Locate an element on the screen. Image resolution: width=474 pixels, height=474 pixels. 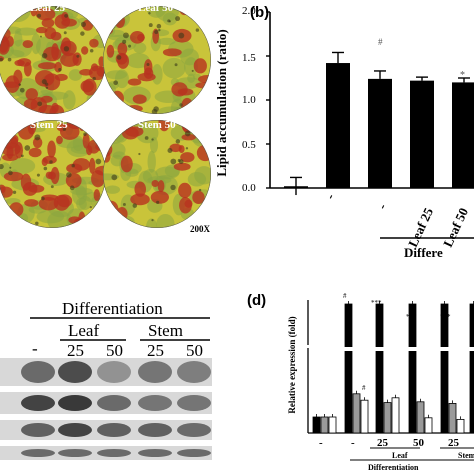
lane-label-stem-25: 25 is located at coordinates (155, 350).